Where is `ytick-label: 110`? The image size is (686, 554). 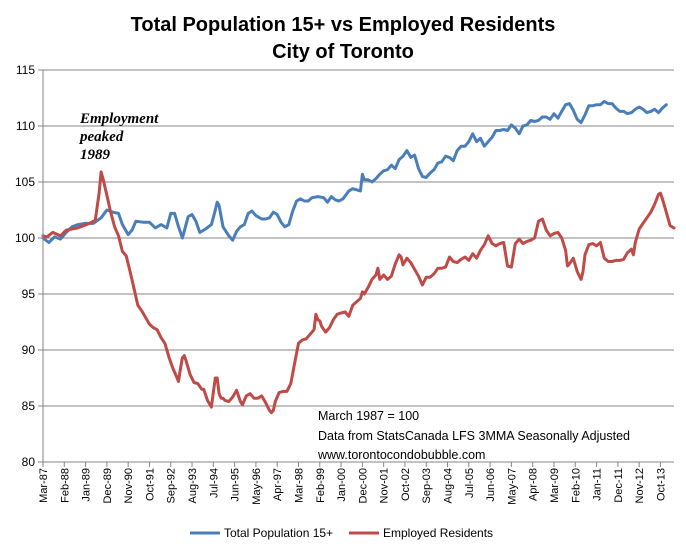 ytick-label: 110 is located at coordinates (25, 126).